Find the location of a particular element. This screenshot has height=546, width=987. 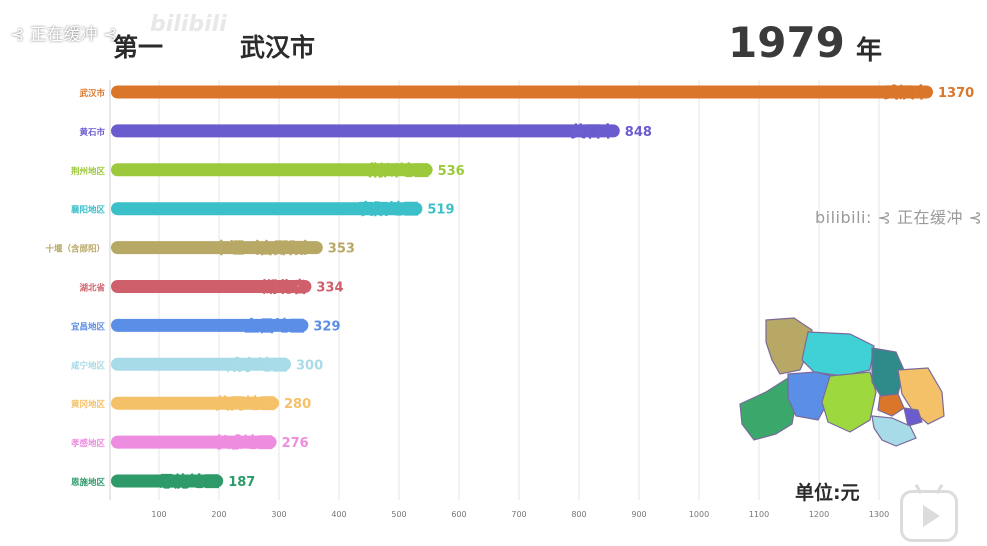

bar-name-label: 十堰（含郧阳） is located at coordinates (266, 248).